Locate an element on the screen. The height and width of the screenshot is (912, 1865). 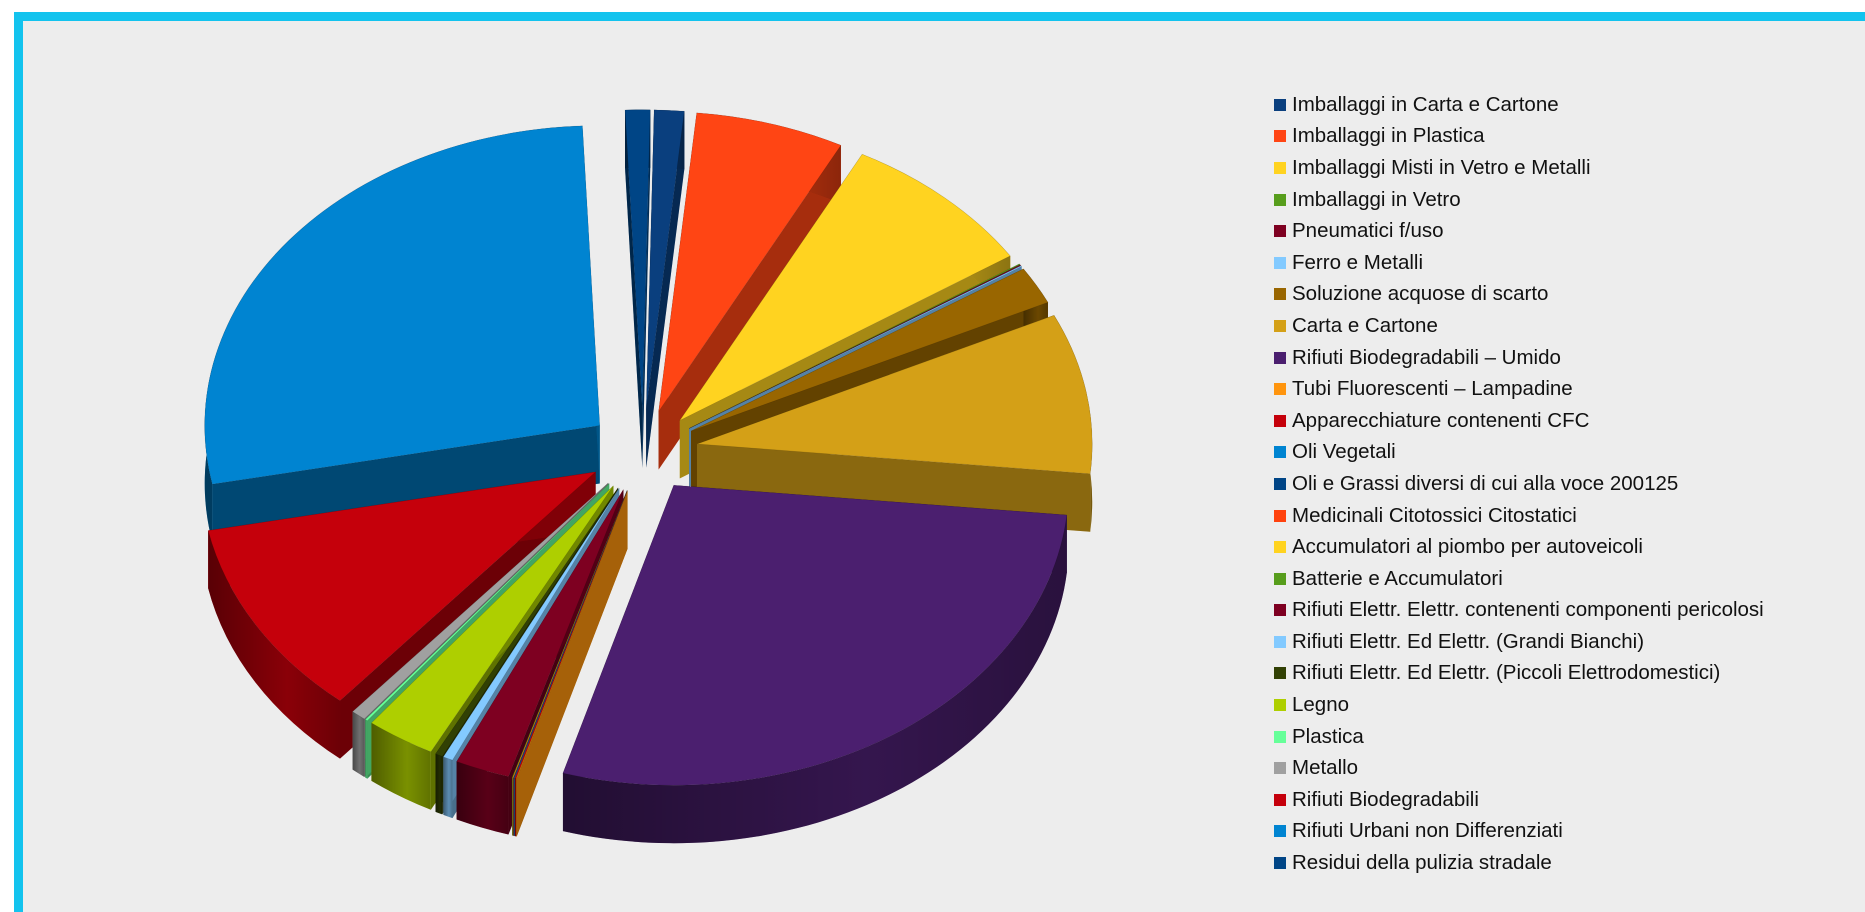
legend-label: Soluzione acquose di scarto is located at coordinates (1420, 294).